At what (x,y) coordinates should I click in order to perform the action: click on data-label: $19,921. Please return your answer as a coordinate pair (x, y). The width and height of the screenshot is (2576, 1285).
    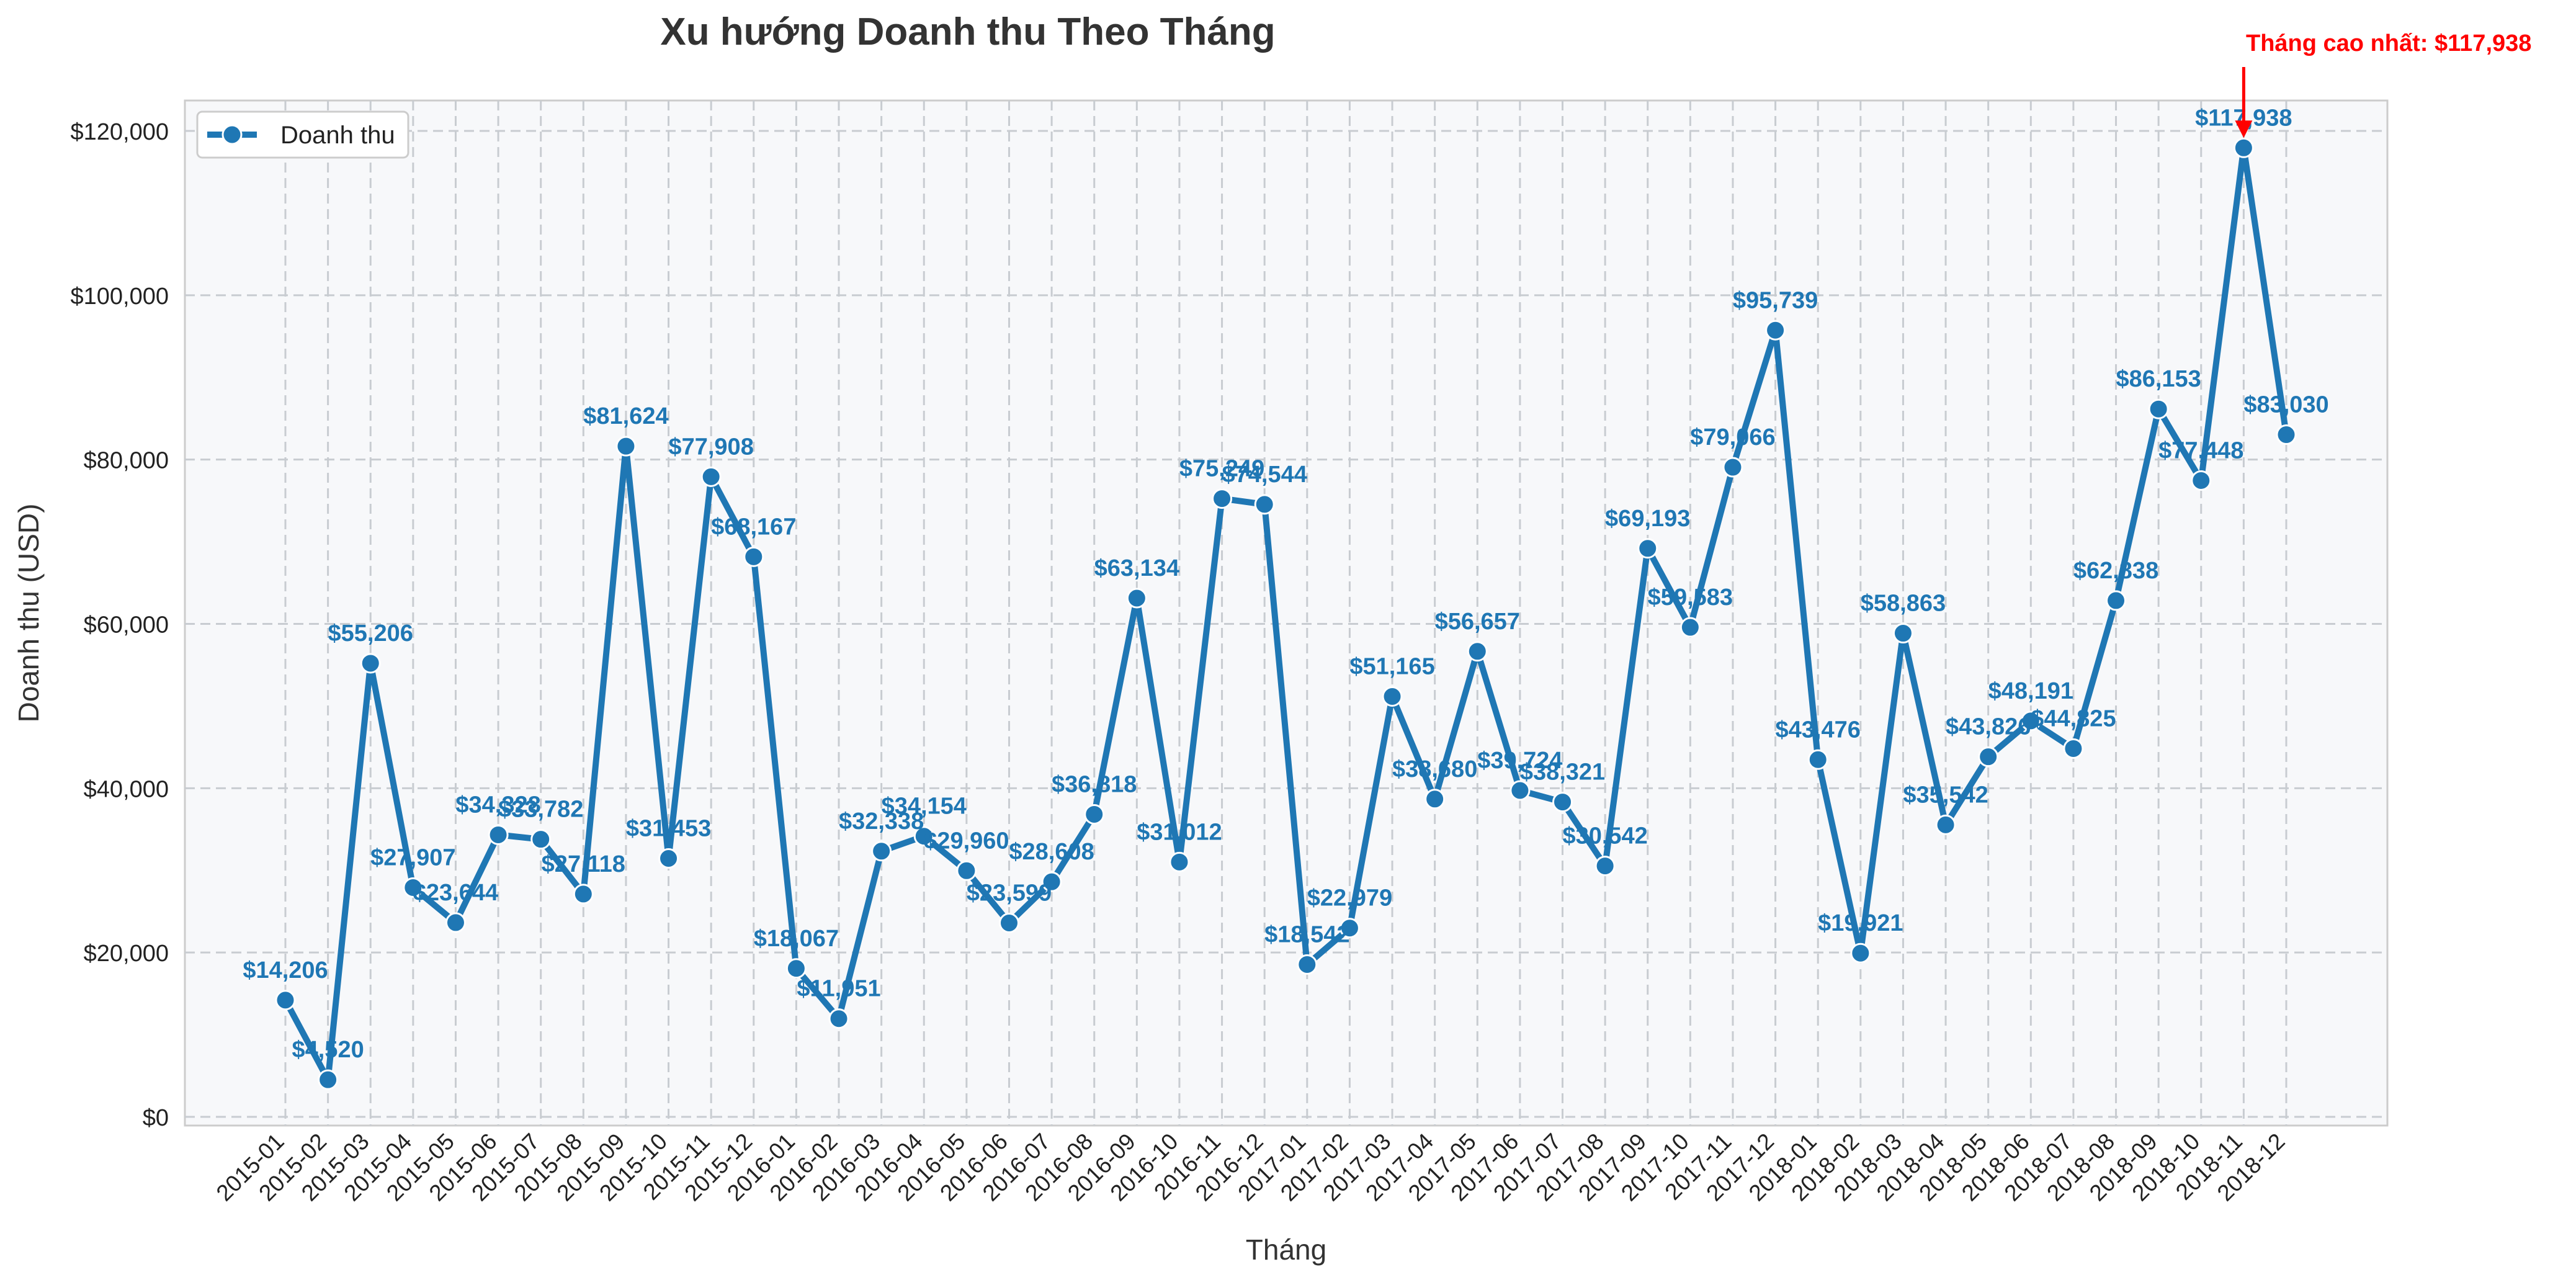
    Looking at the image, I should click on (1860, 923).